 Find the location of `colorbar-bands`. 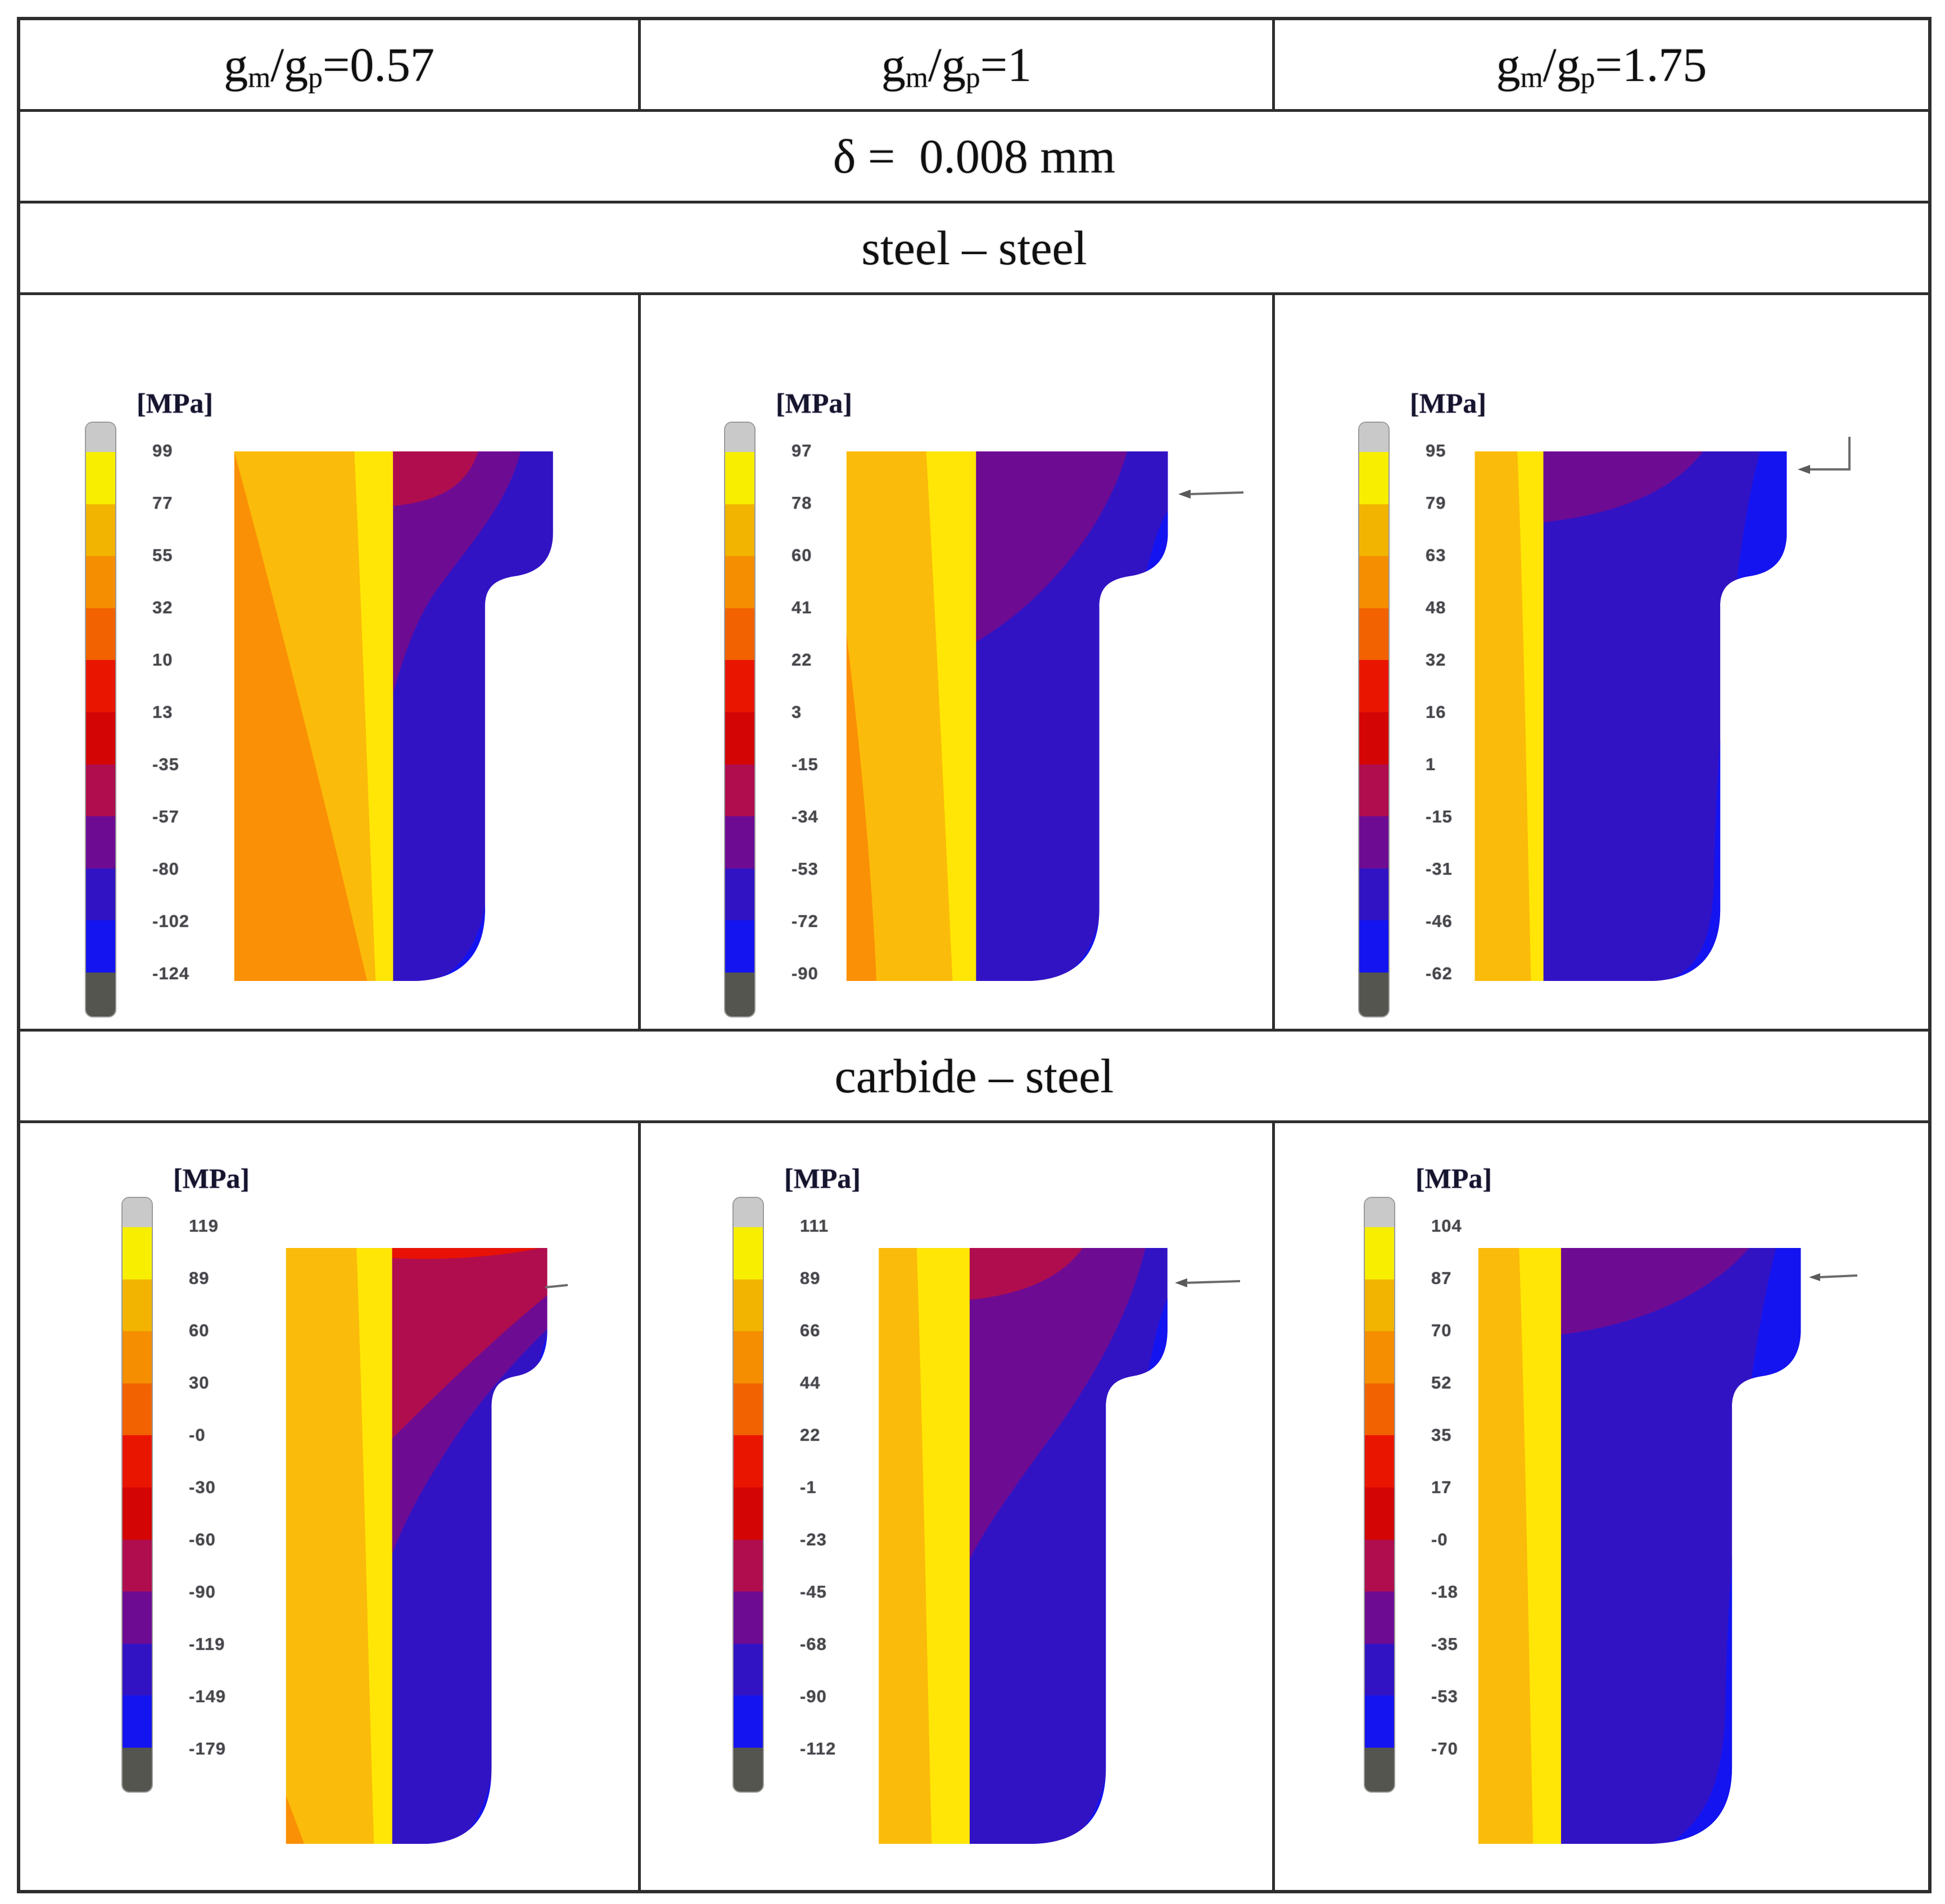

colorbar-bands is located at coordinates (100, 712).